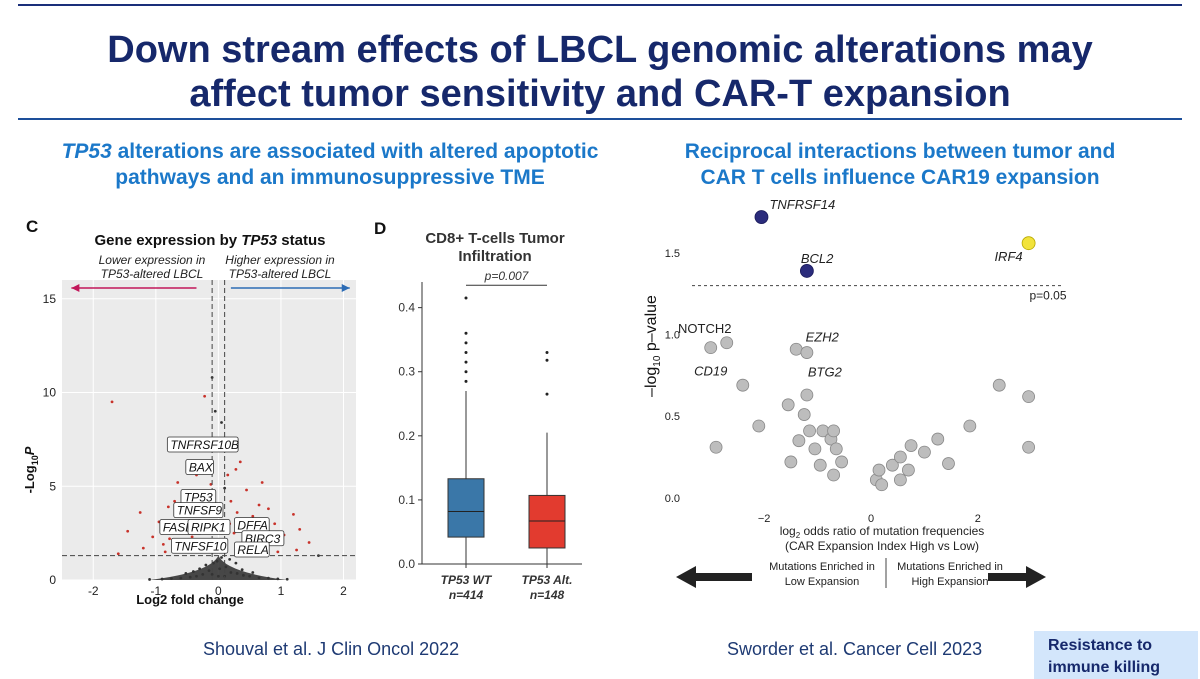  Describe the element at coordinates (466, 595) in the screenshot. I see `boxplot-group-n: n=414` at that location.